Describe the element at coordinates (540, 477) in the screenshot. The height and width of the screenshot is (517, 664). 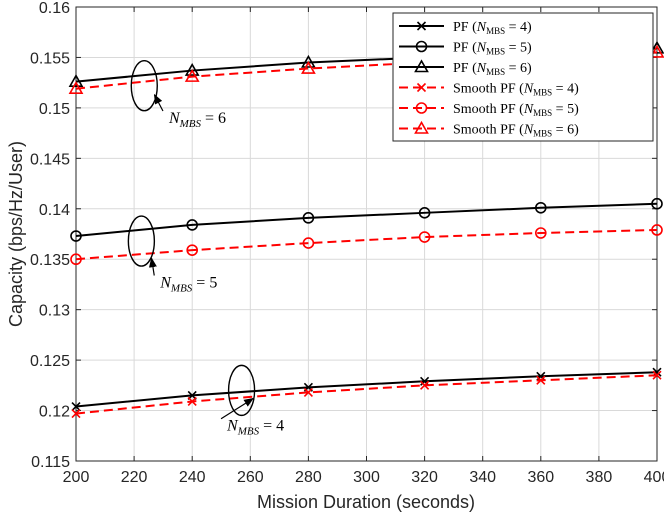
I see `x-tick-label: 360` at that location.